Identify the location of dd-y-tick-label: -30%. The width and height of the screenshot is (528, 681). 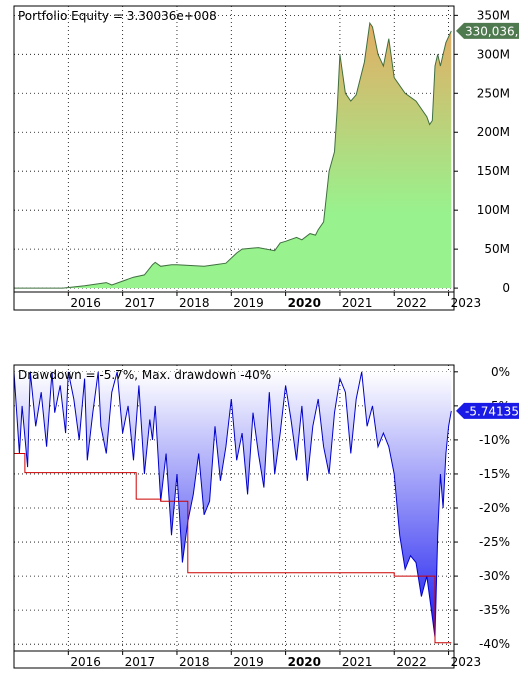
(494, 576).